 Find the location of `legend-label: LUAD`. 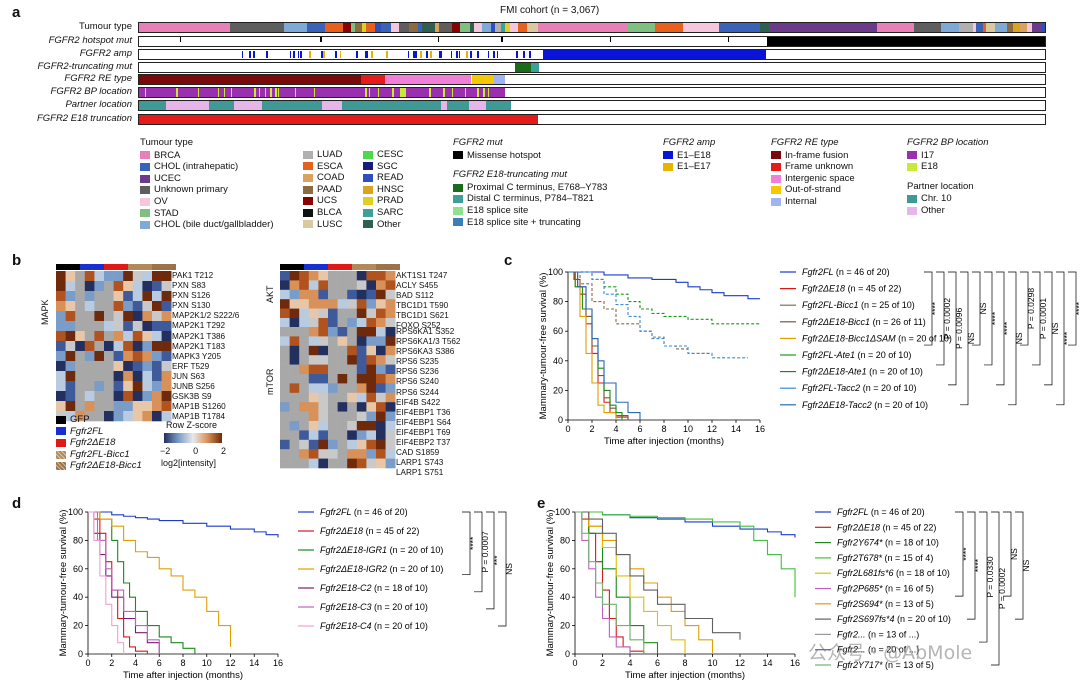

legend-label: LUAD is located at coordinates (330, 154).